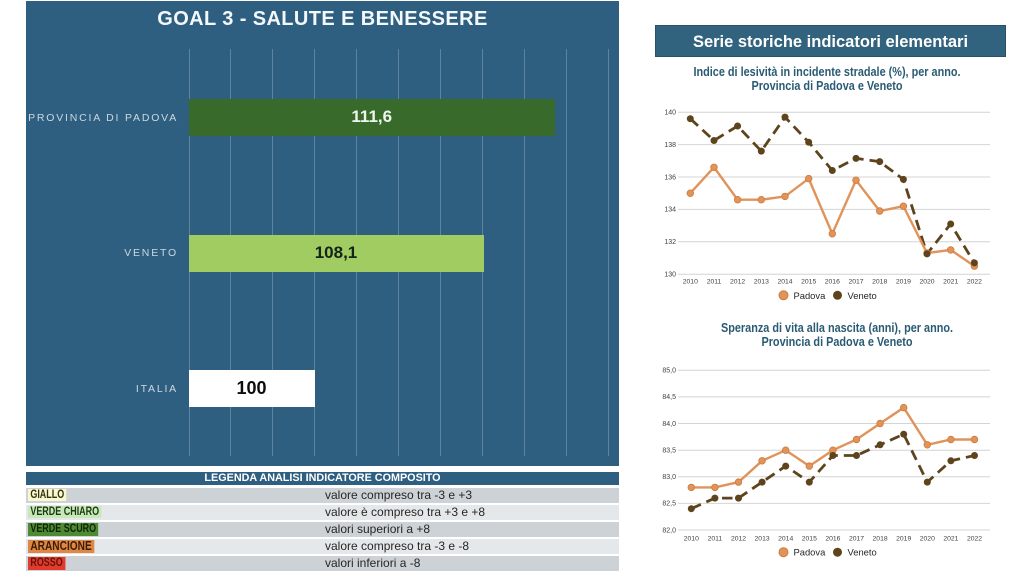 Image resolution: width=1024 pixels, height=576 pixels. What do you see at coordinates (669, 371) in the screenshot?
I see `svg-text: 85,0` at bounding box center [669, 371].